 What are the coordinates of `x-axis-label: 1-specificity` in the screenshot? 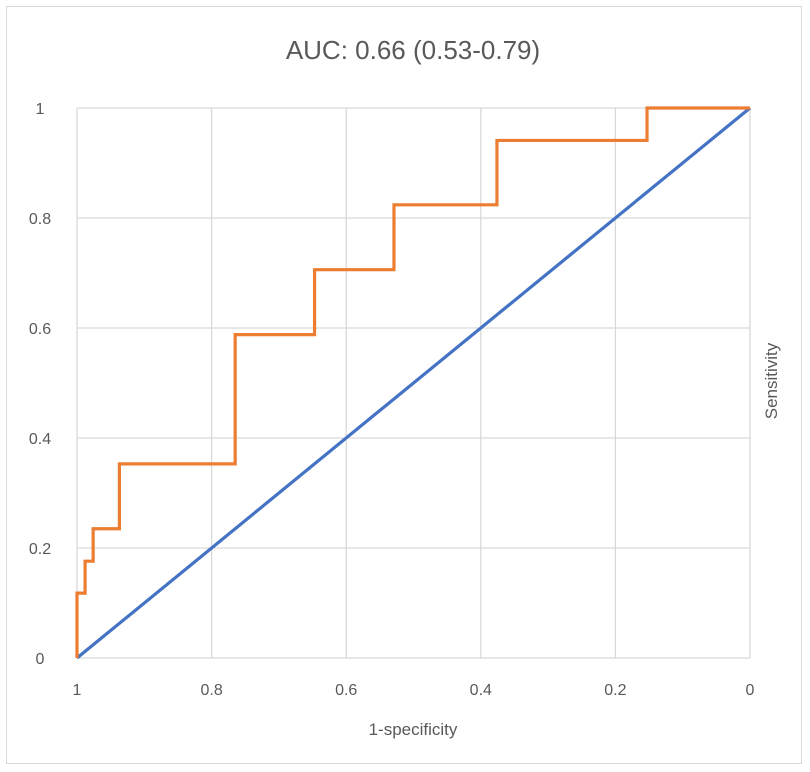 It's located at (413, 729).